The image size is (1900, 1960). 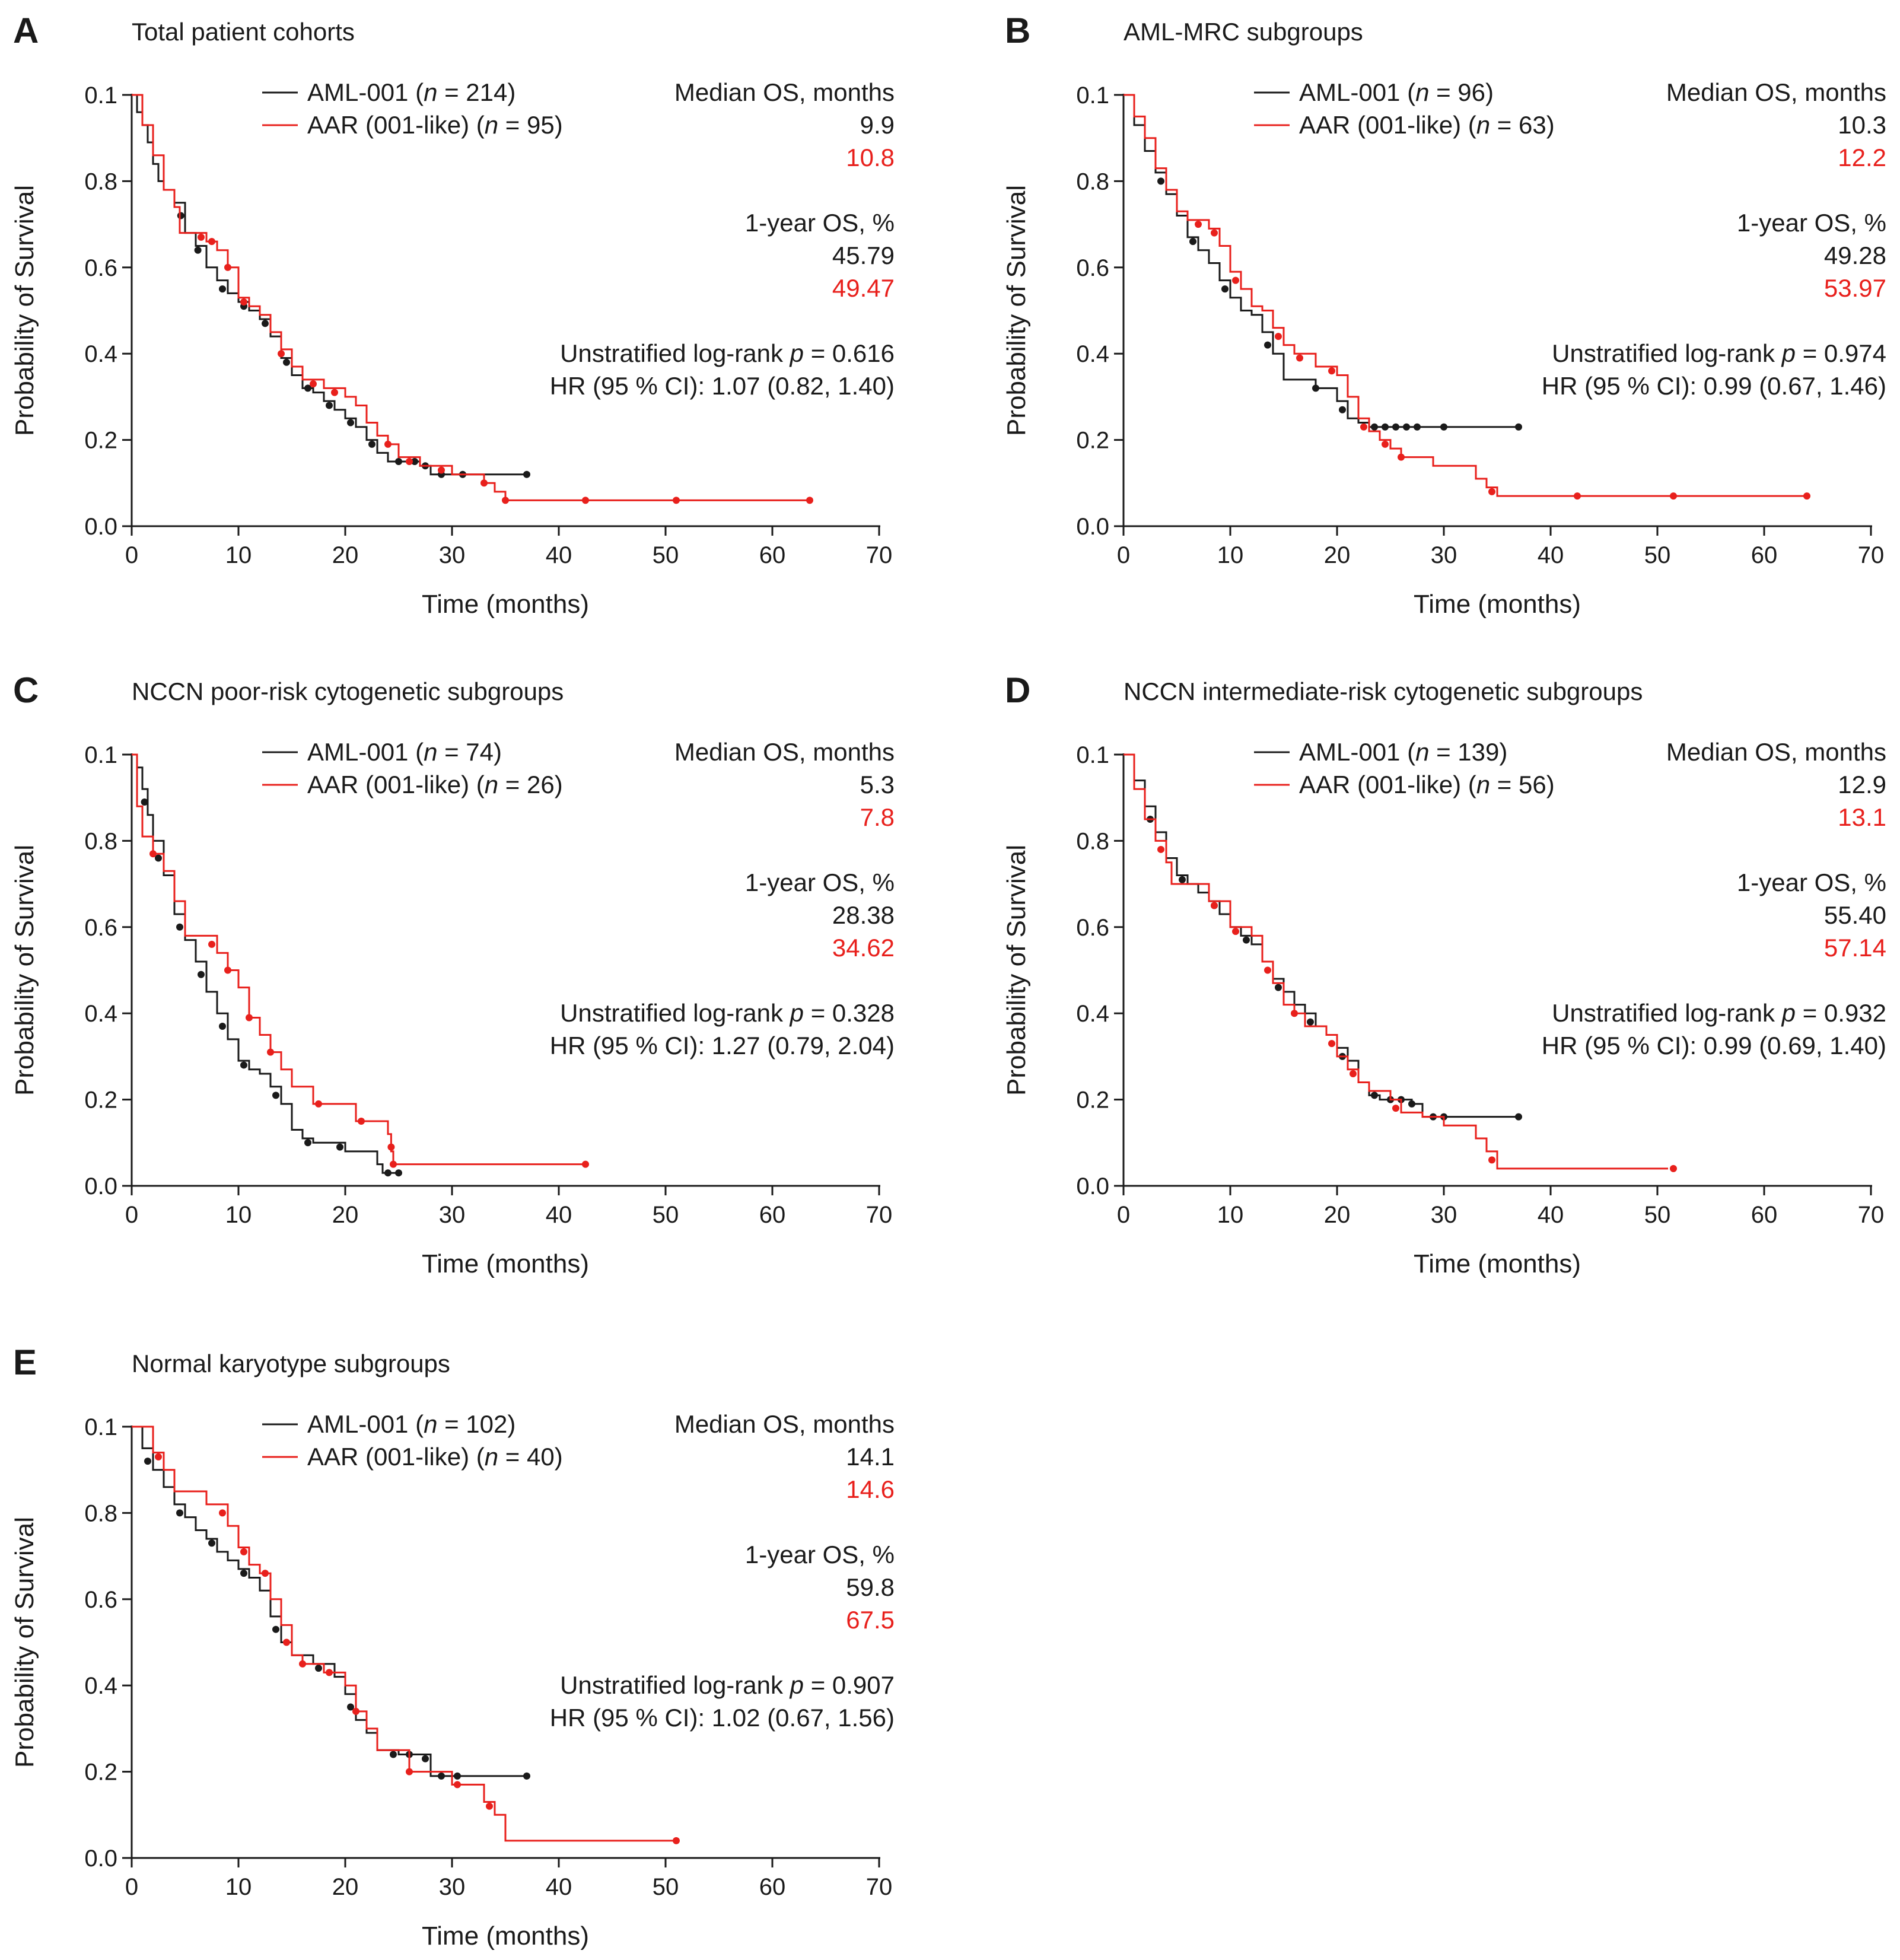 What do you see at coordinates (1811, 223) in the screenshot?
I see `one-year-os-header: 1-year OS, %` at bounding box center [1811, 223].